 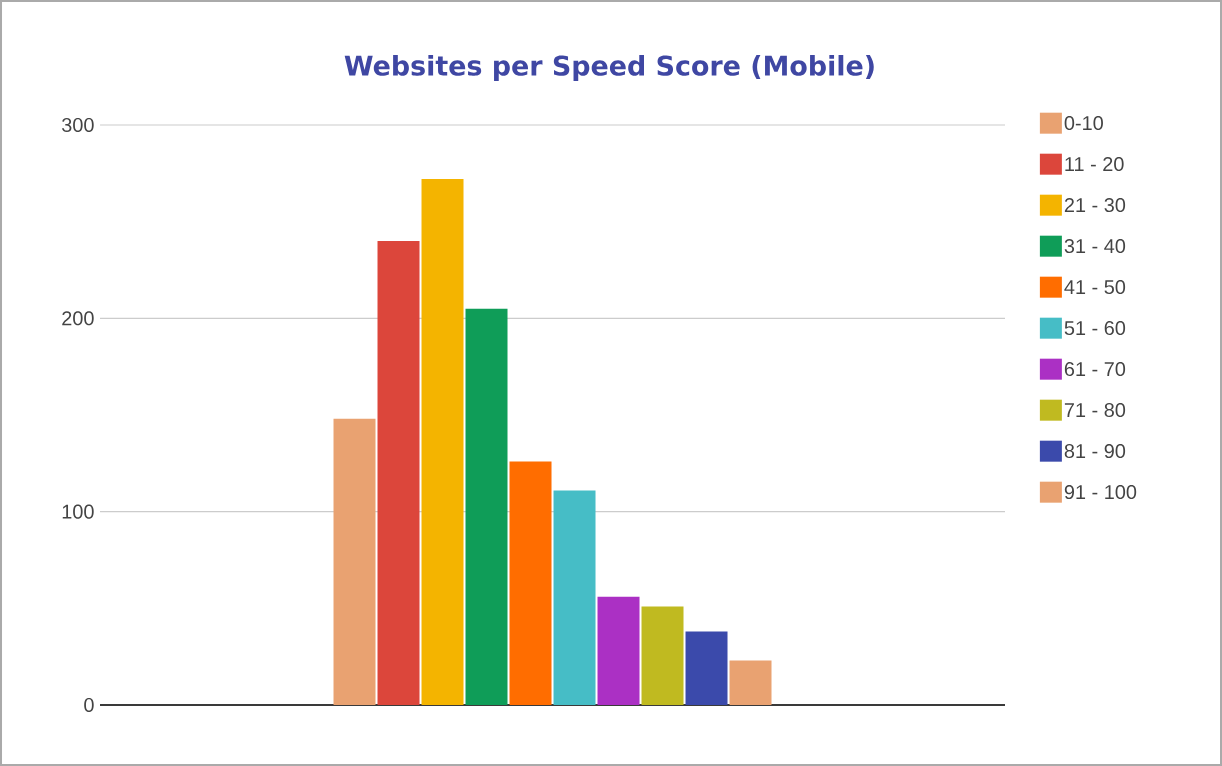 I want to click on legend-label: 71 - 80, so click(x=1095, y=410).